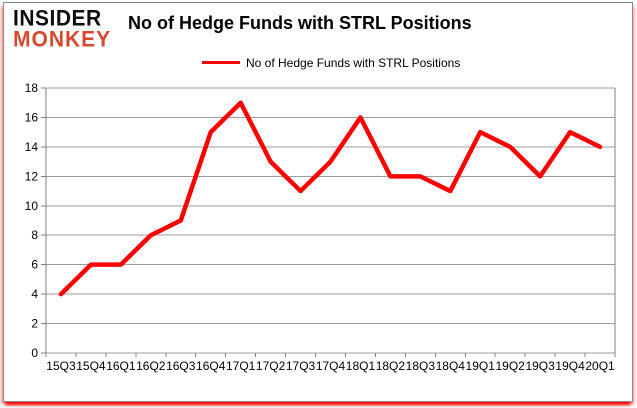 The width and height of the screenshot is (637, 408). Describe the element at coordinates (331, 366) in the screenshot. I see `x-tick-label: 17Q4` at that location.